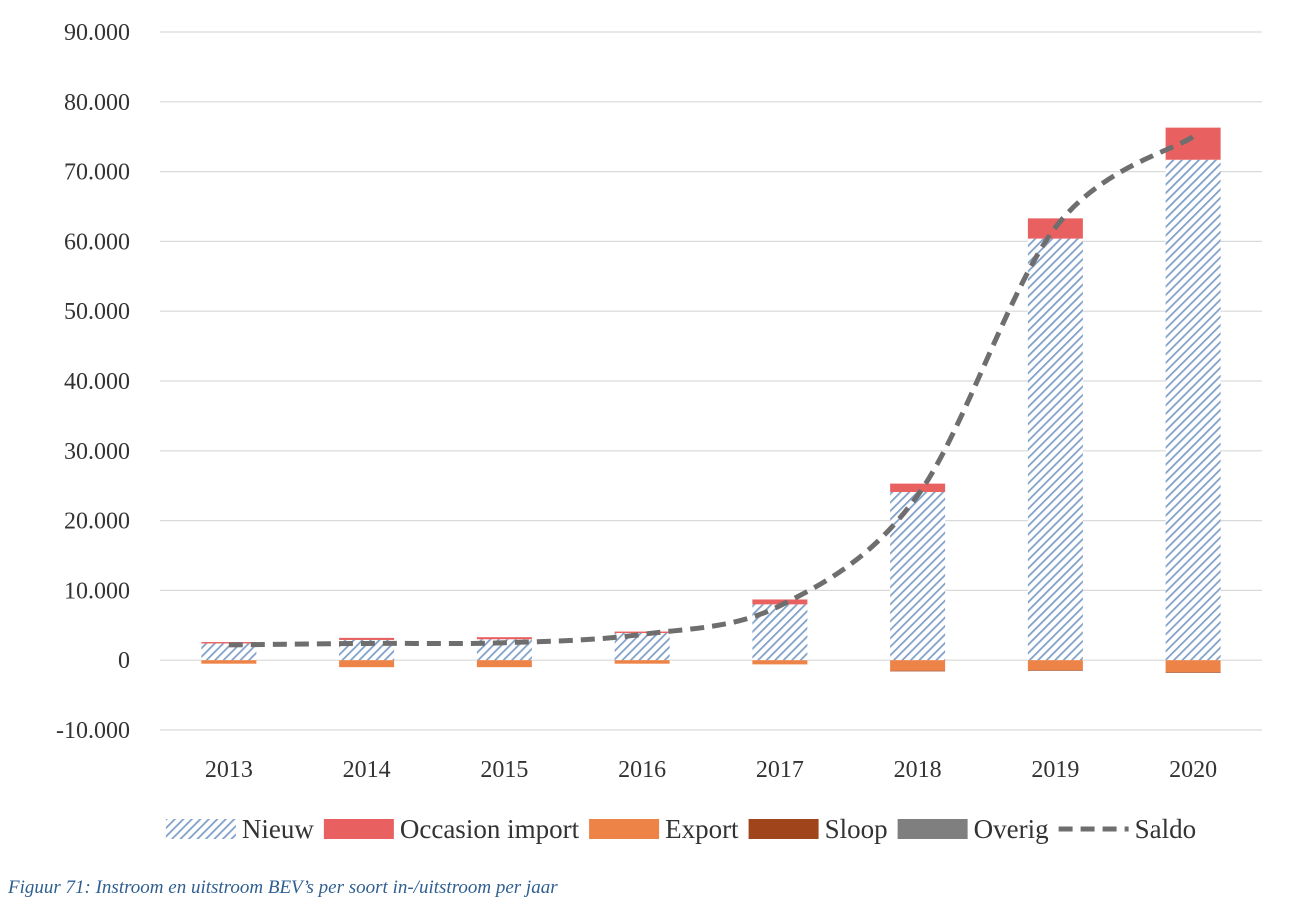 This screenshot has width=1299, height=914. I want to click on x-tick-label: 2020, so click(1193, 770).